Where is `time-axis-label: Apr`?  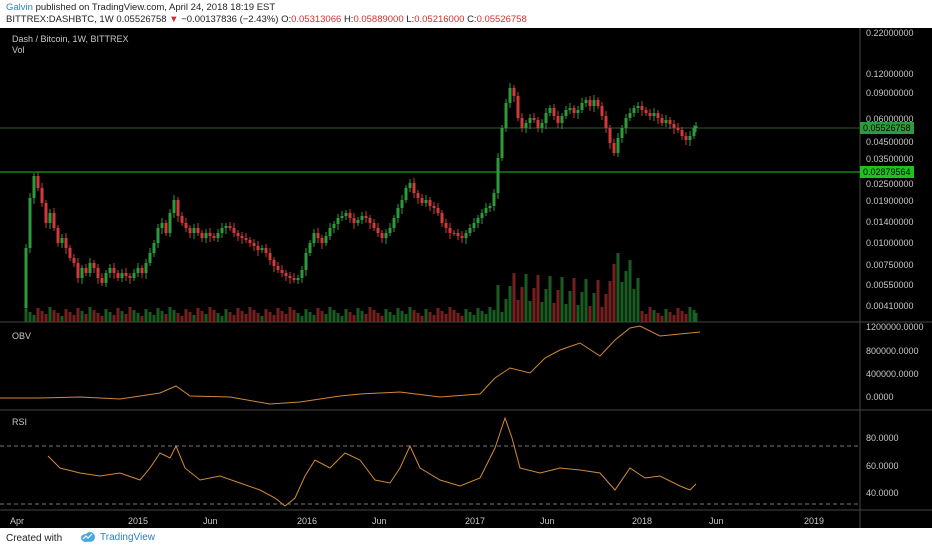 time-axis-label: Apr is located at coordinates (17, 521).